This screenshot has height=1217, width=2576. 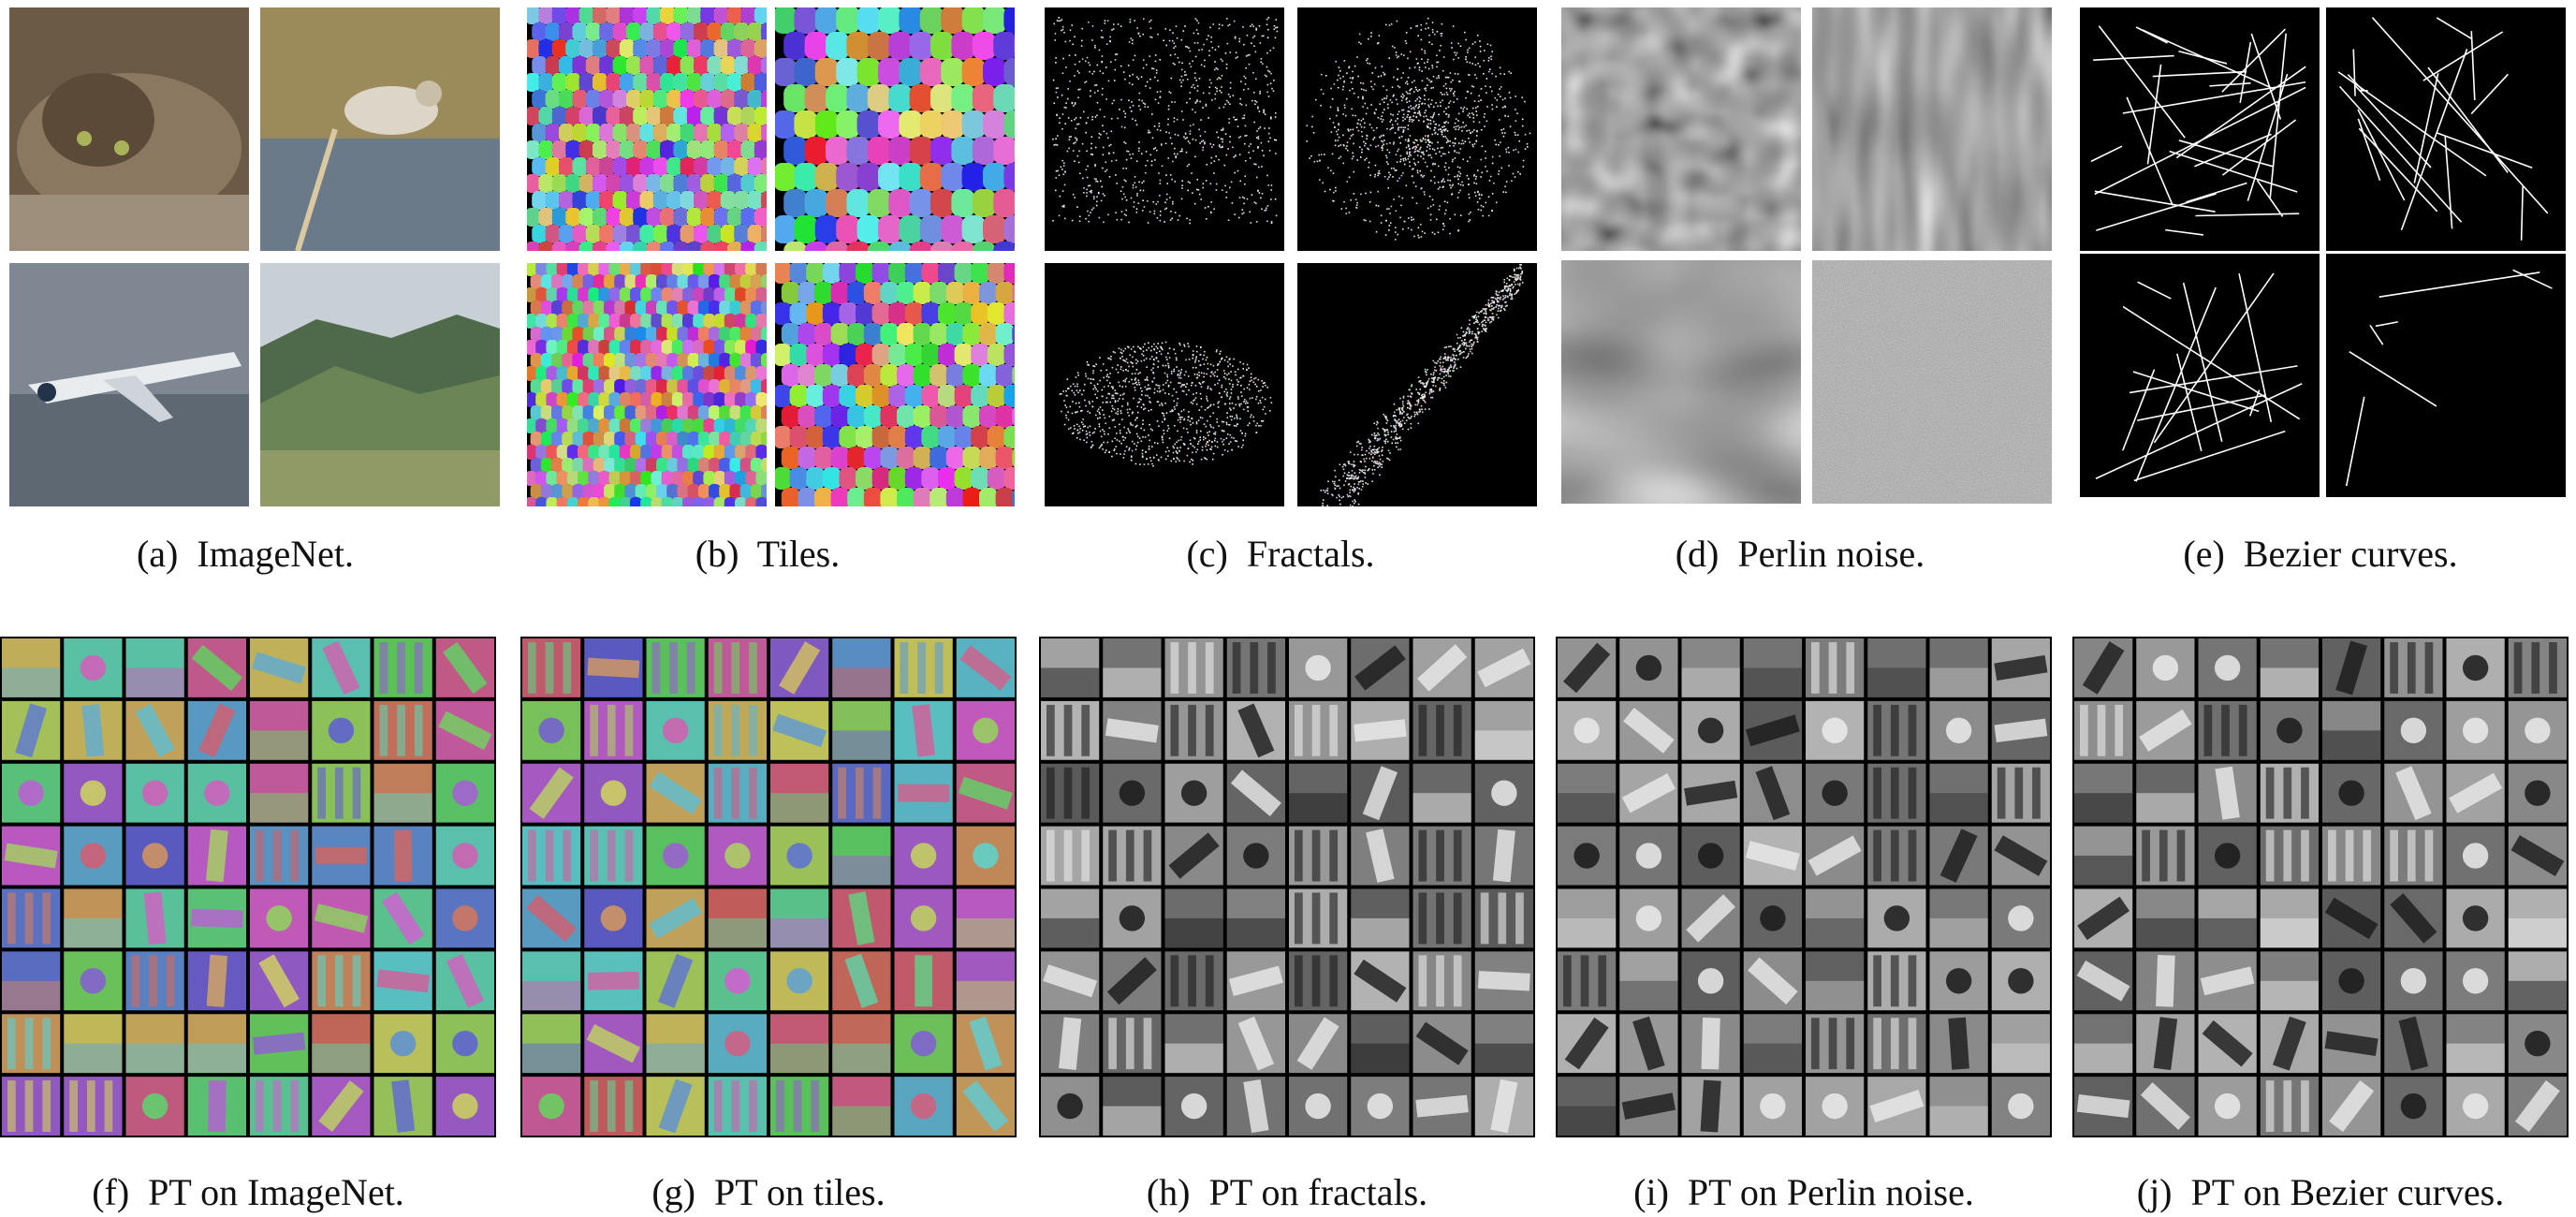 What do you see at coordinates (768, 887) in the screenshot?
I see `filters-pt-tiles` at bounding box center [768, 887].